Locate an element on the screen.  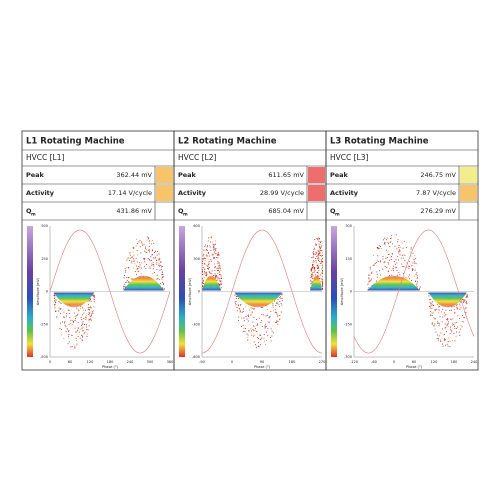
row-value: 7.87 V/cycle is located at coordinates (436, 193).